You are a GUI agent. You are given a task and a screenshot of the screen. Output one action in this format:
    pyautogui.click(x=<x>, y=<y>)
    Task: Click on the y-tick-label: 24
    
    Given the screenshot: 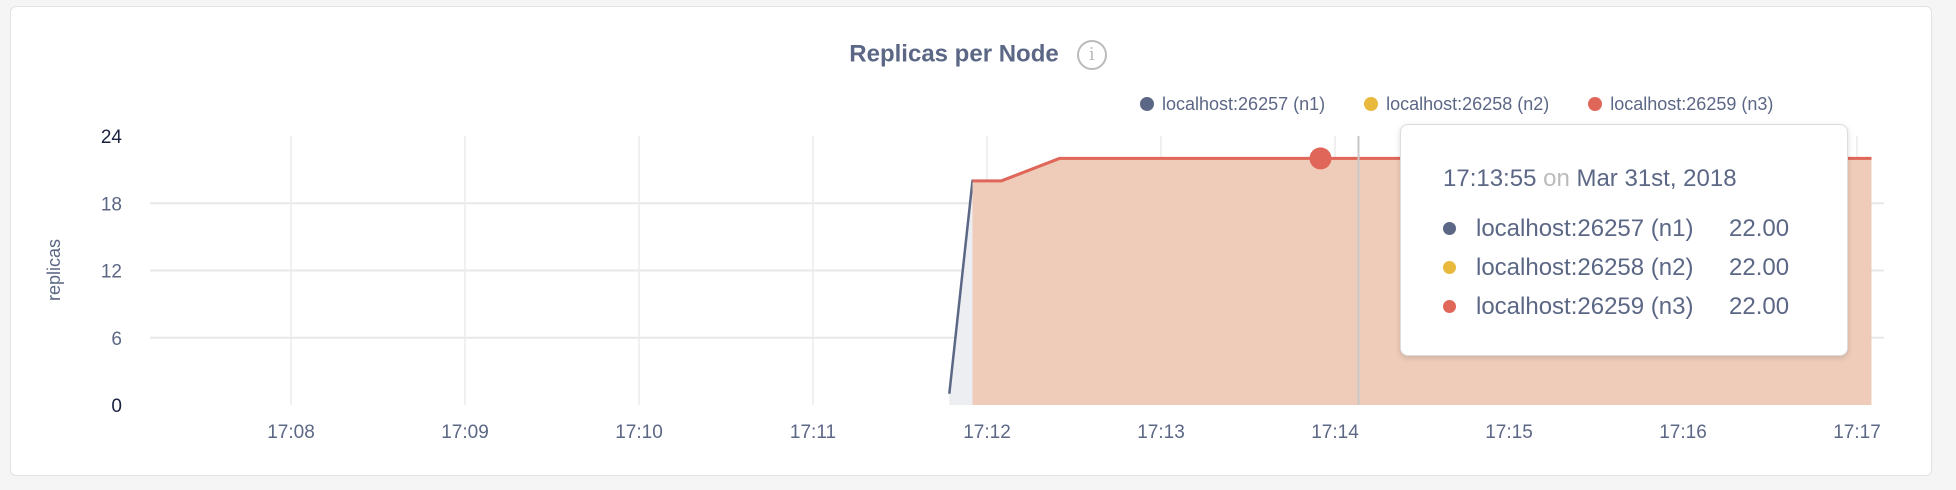 What is the action you would take?
    pyautogui.click(x=112, y=137)
    